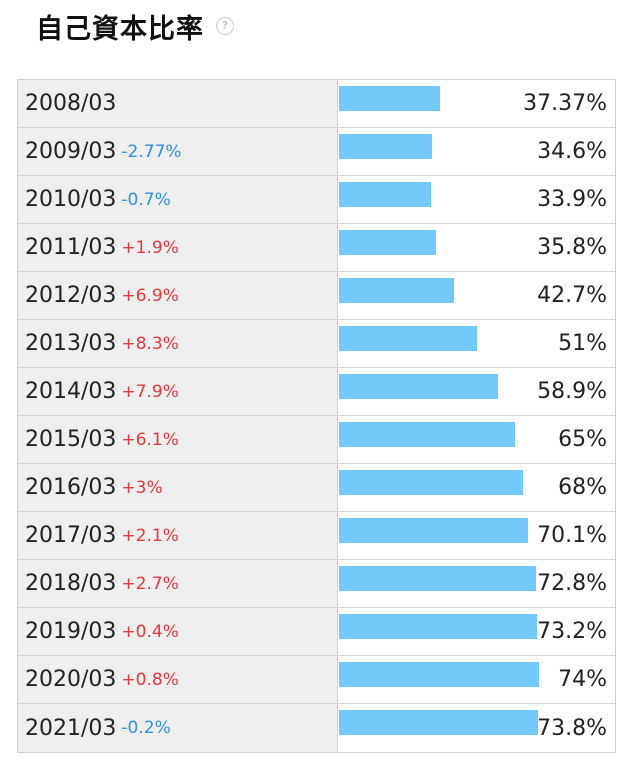  I want to click on bar-cell: 72.8%, so click(476, 583).